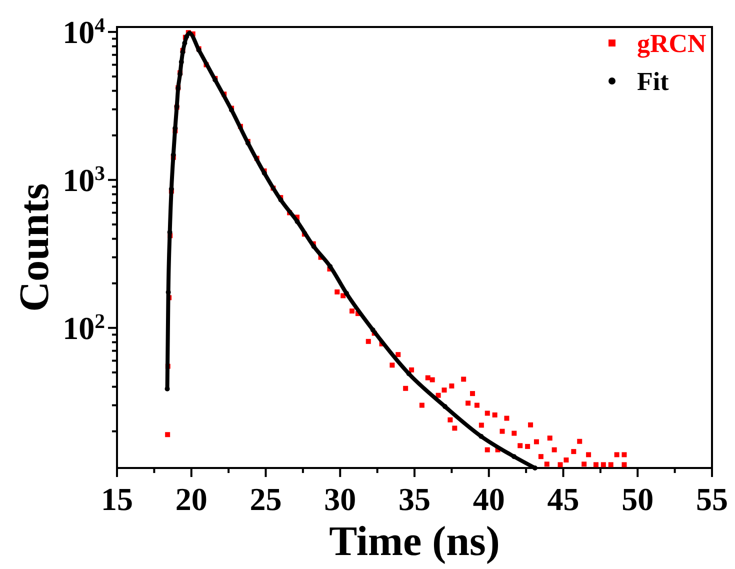  What do you see at coordinates (638, 499) in the screenshot?
I see `x-tick-label: 50` at bounding box center [638, 499].